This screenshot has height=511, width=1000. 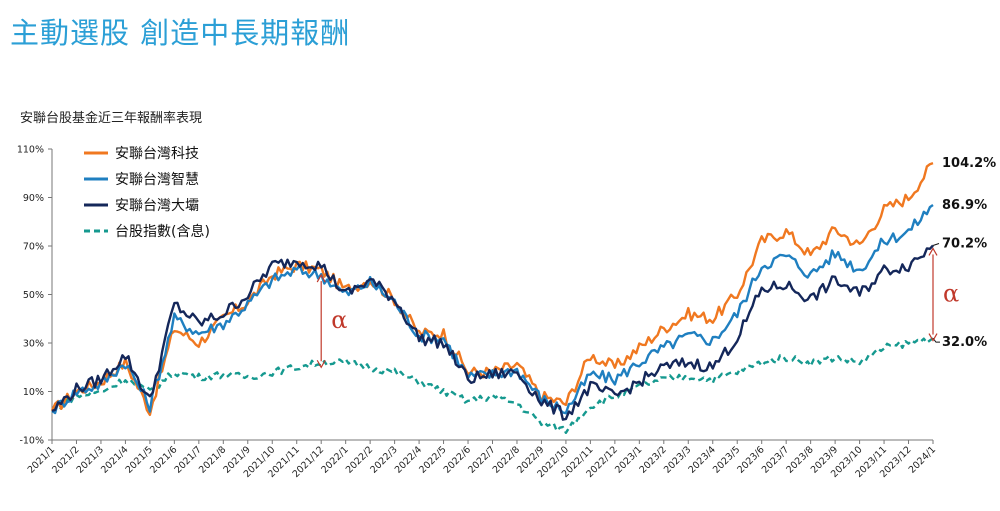 What do you see at coordinates (31, 441) in the screenshot?
I see `y-tick-label: -10%` at bounding box center [31, 441].